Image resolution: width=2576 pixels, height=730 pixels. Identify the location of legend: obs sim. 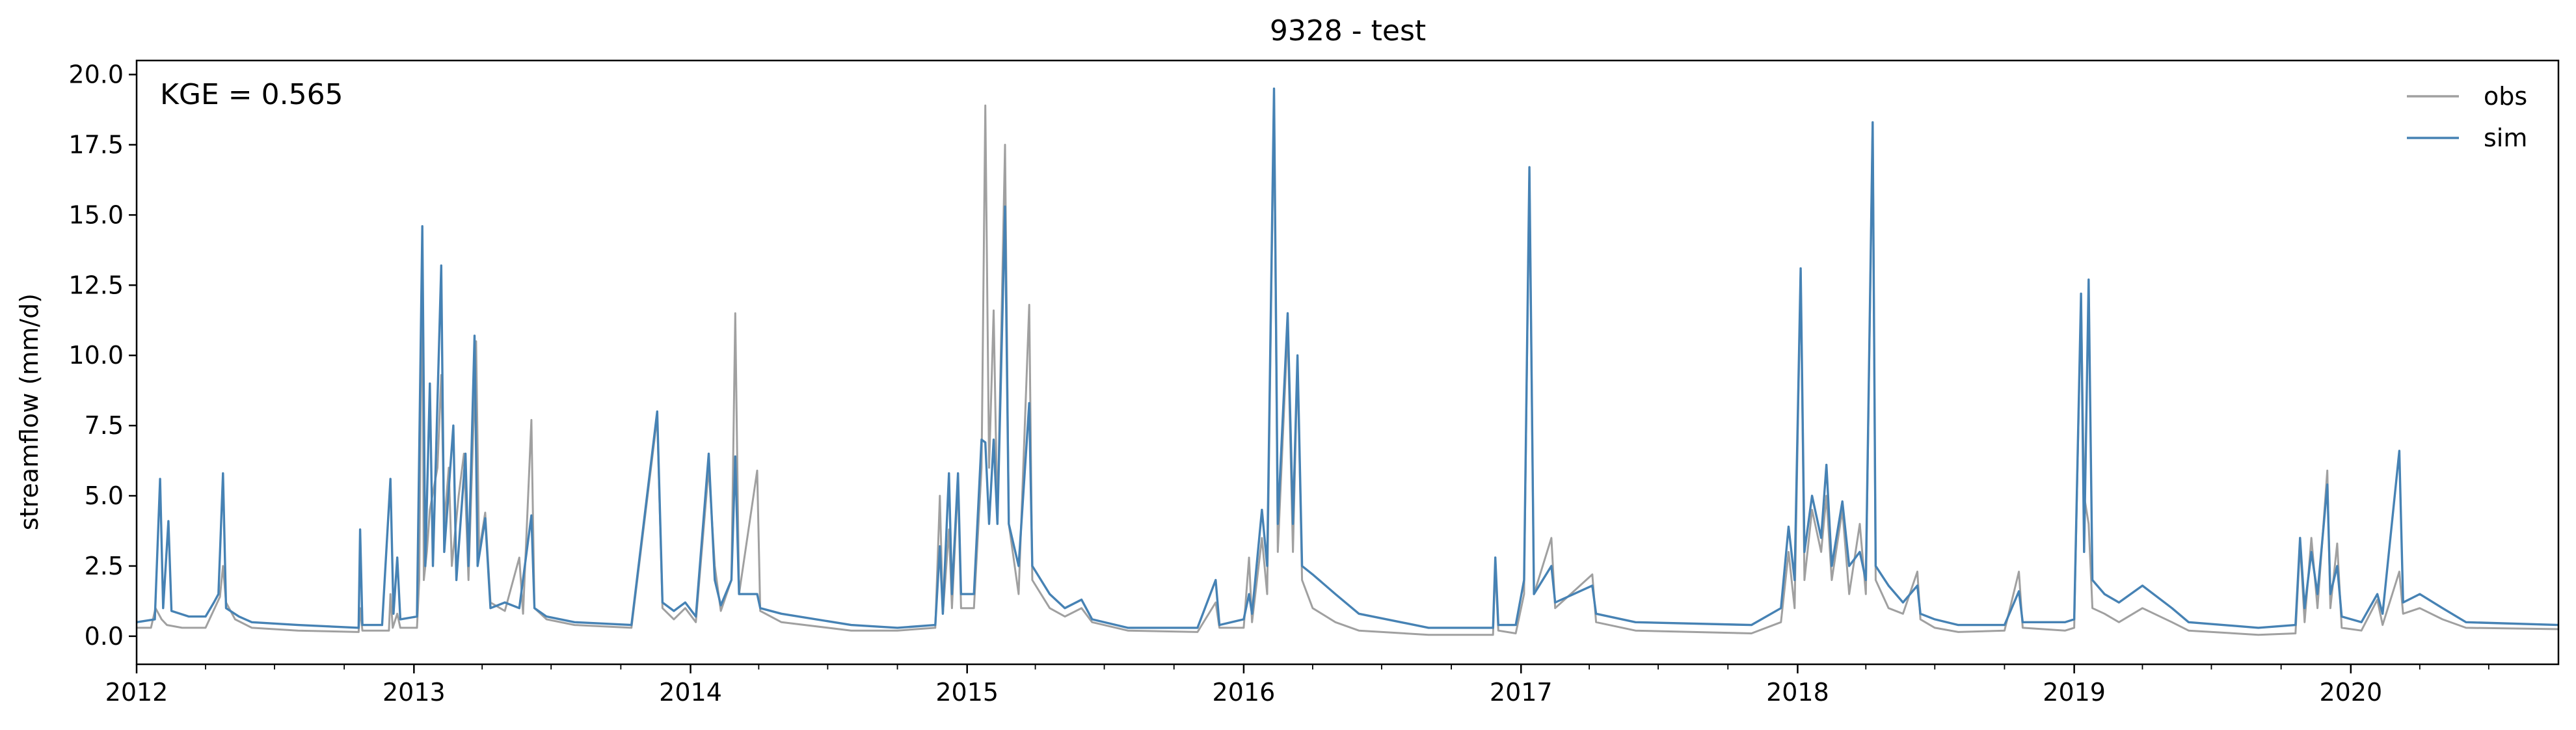
(2467, 117).